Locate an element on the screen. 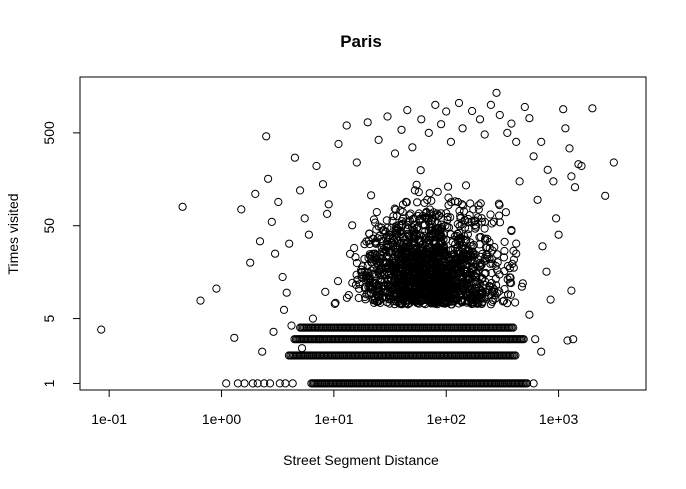 The height and width of the screenshot is (489, 686). y-tick-label: 50 is located at coordinates (49, 226).